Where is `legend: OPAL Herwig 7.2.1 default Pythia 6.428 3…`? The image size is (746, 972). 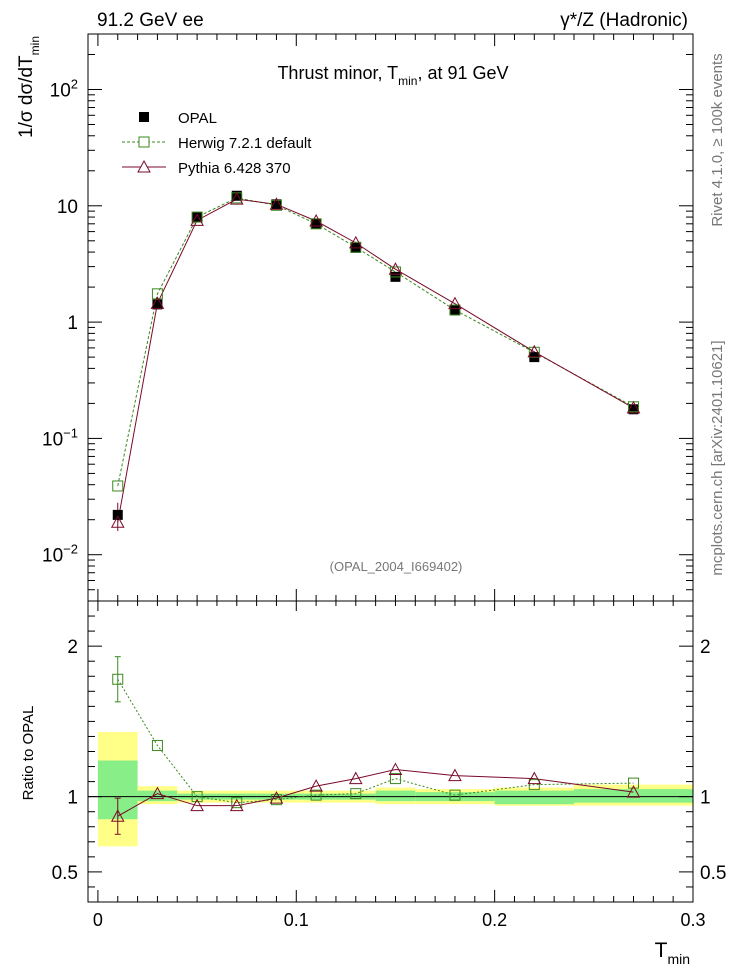
legend: OPAL Herwig 7.2.1 default Pythia 6.428 3… is located at coordinates (217, 143).